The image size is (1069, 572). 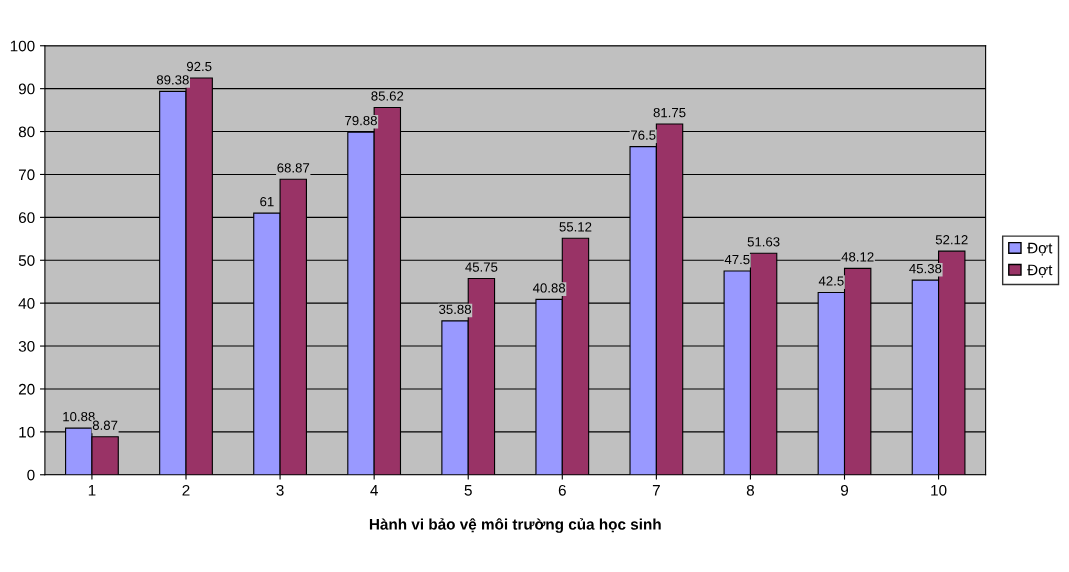 I want to click on y-tick-label: 60, so click(x=26, y=218).